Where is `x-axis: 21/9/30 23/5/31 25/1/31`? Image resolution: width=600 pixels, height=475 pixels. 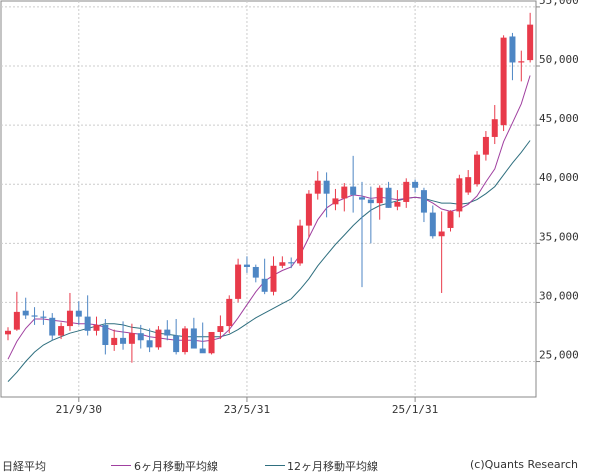 x-axis: 21/9/30 23/5/31 25/1/31 is located at coordinates (247, 406).